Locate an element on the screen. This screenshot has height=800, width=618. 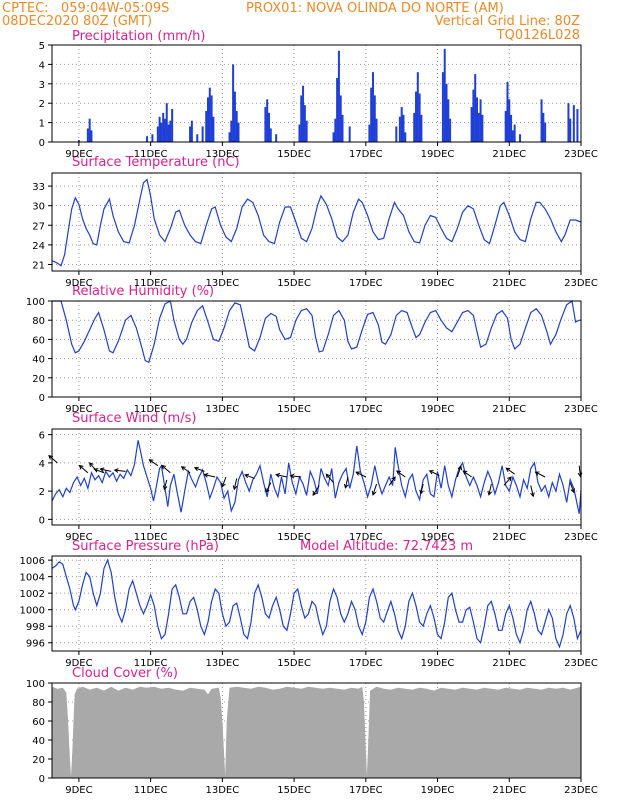
temperature-xtick-label: 9DEC is located at coordinates (78, 283).